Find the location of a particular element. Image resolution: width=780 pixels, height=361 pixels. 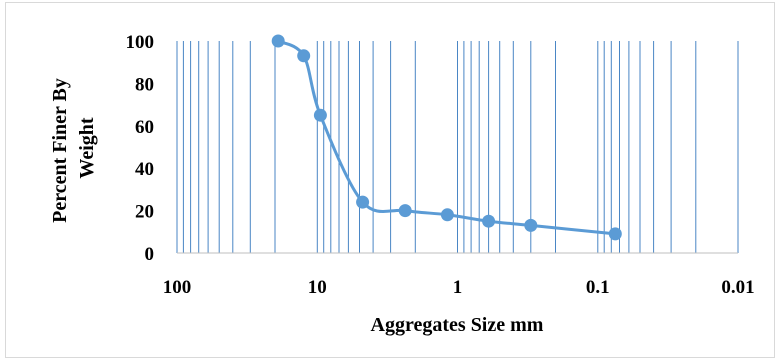

x-tick-labels: 100 10 1 0.1 0.01 is located at coordinates (459, 287).